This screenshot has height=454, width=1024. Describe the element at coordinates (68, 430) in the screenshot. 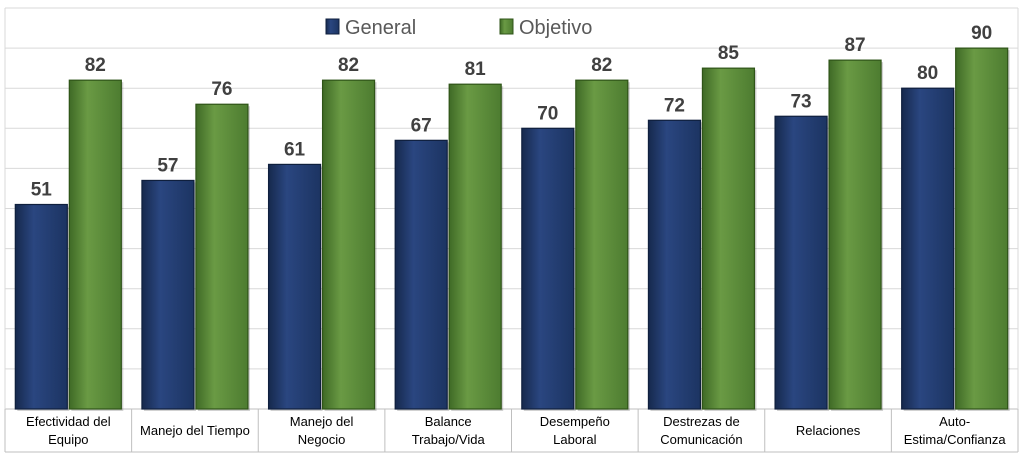

I see `category-label: Efectividad del Equipo` at that location.